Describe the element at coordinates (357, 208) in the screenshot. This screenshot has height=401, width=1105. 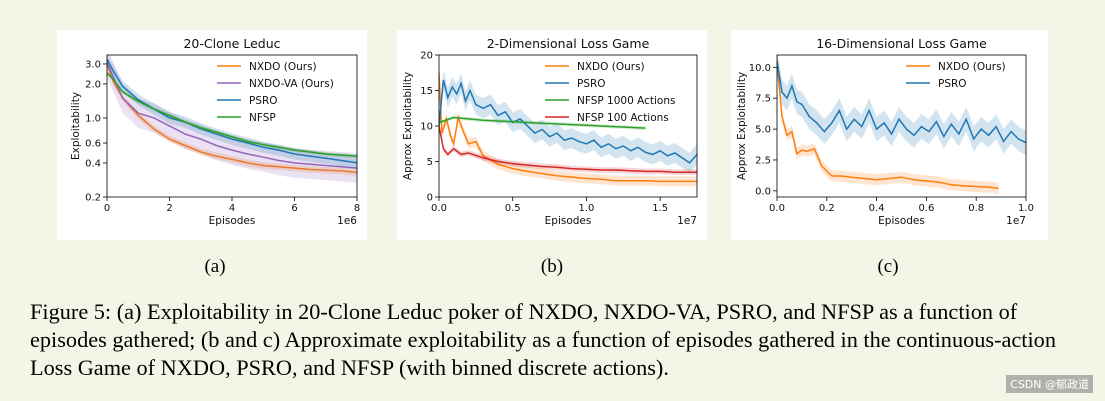
I see `x-tick-label: 8` at that location.